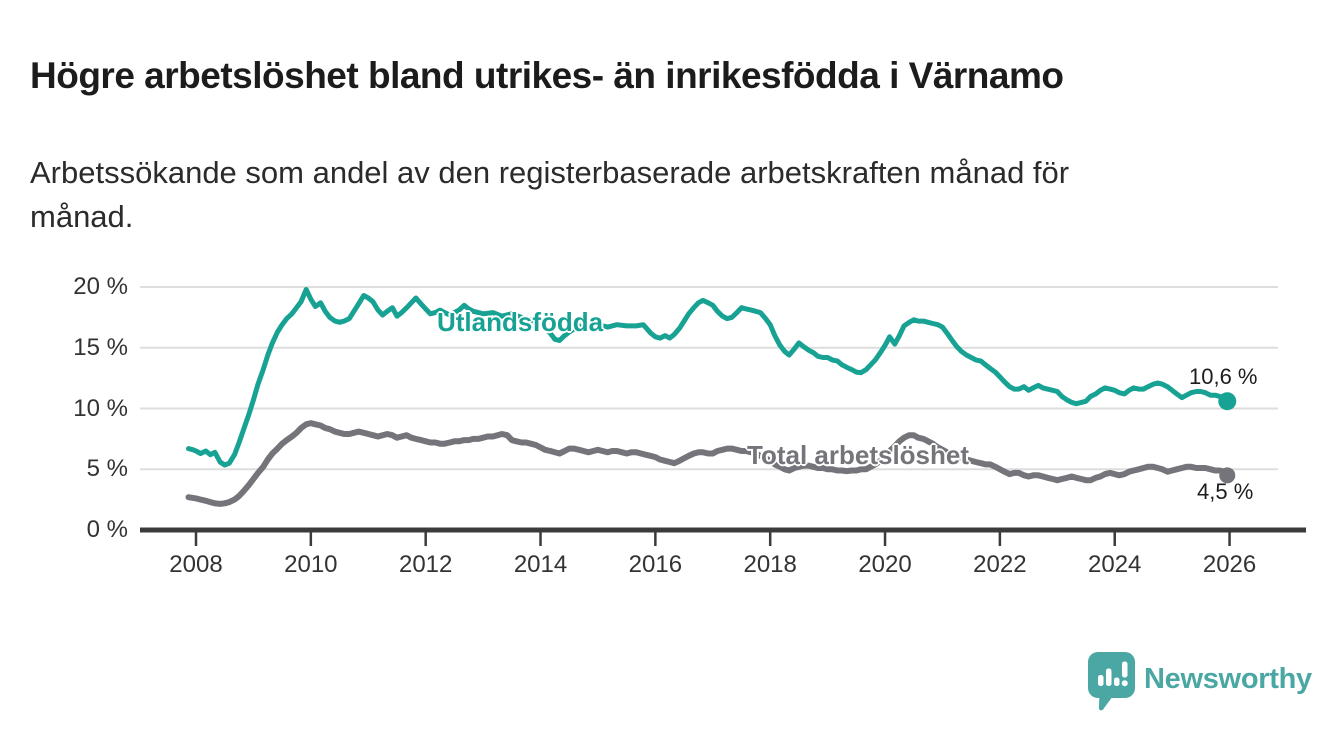 This screenshot has height=734, width=1340. I want to click on chart-subtitle-line2: månad., so click(82, 216).